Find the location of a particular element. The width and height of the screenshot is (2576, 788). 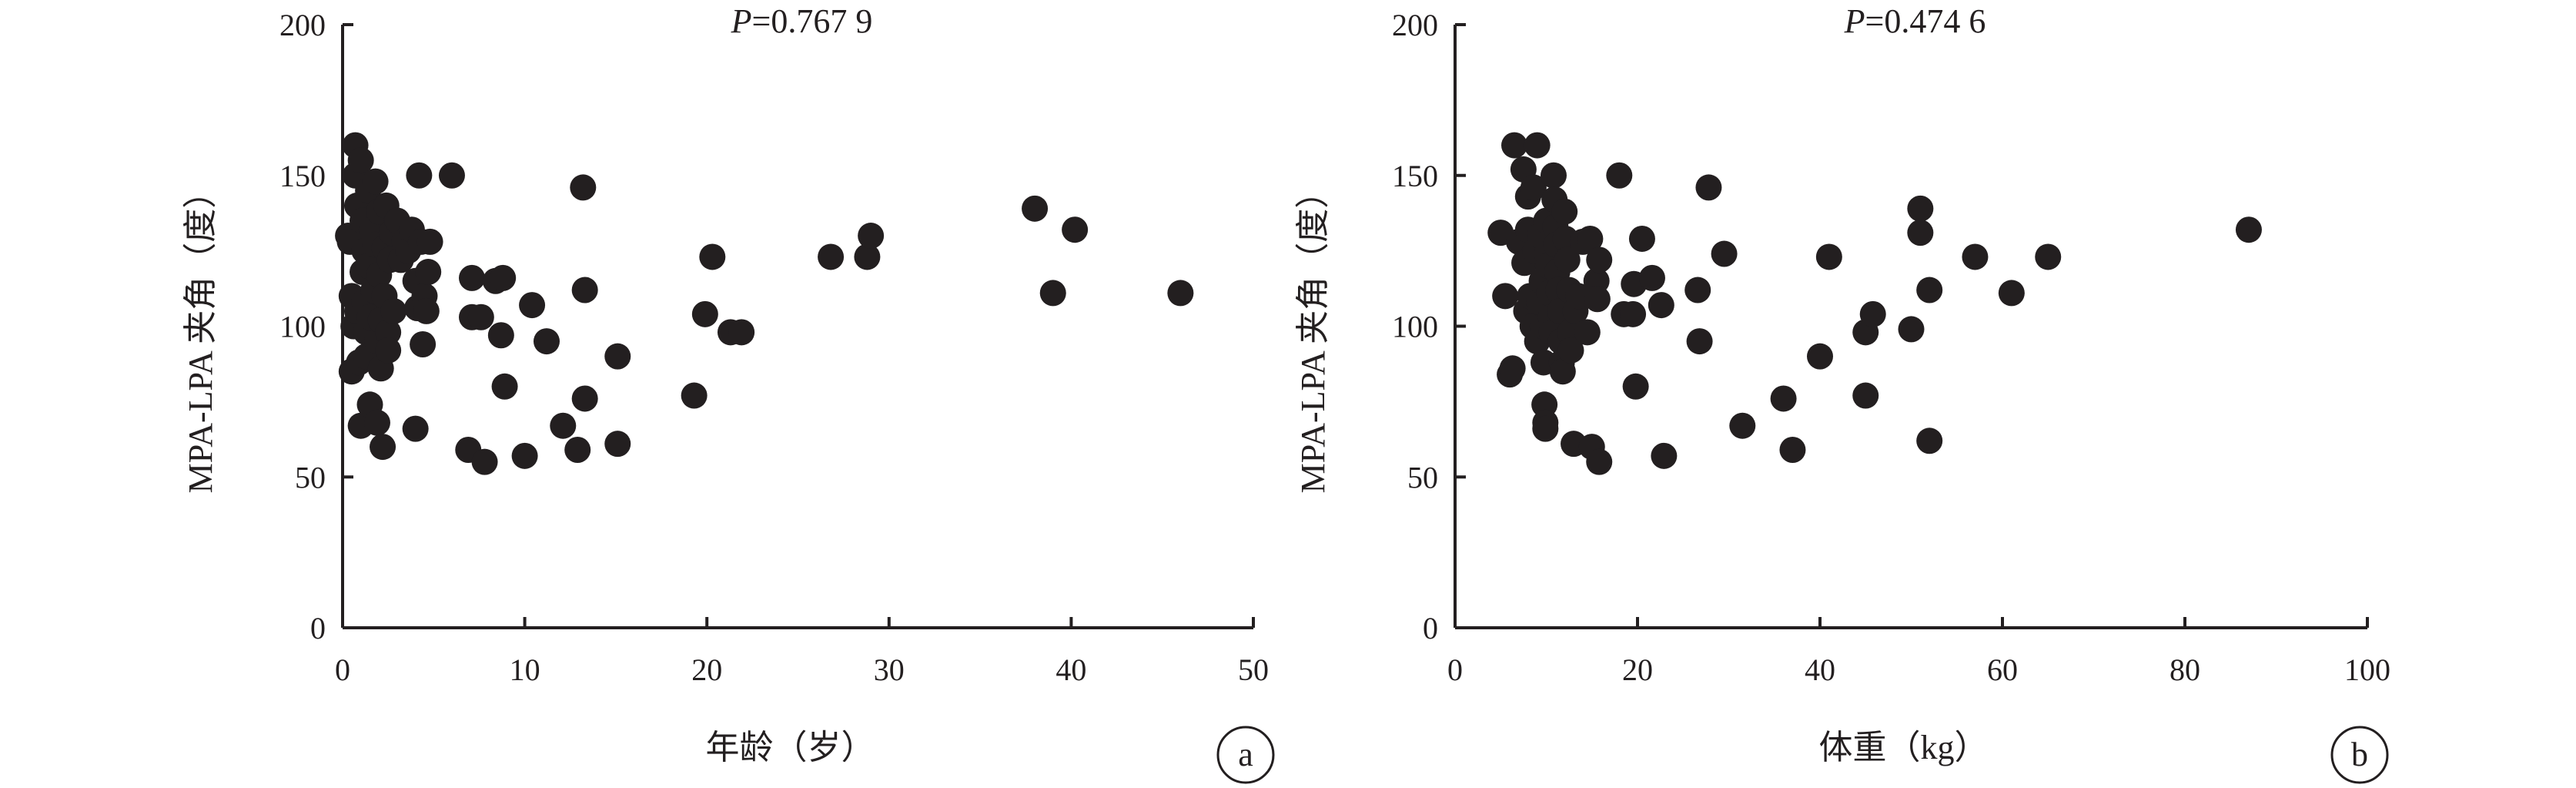

x-axis-title: 体重（kg） is located at coordinates (1904, 747).